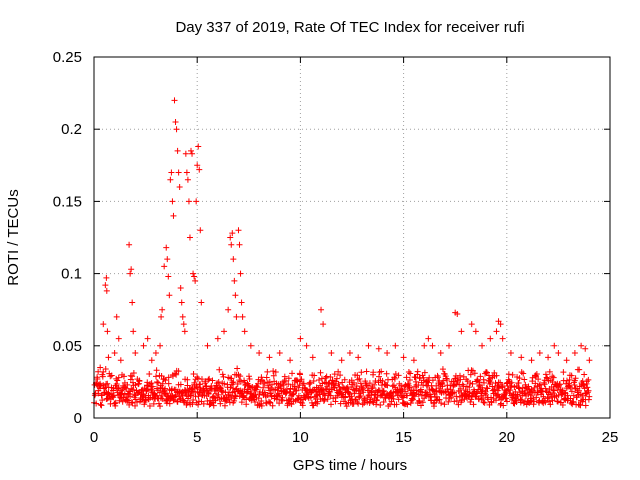 The image size is (640, 480). What do you see at coordinates (71, 274) in the screenshot?
I see `y-tick-label: 0.1` at bounding box center [71, 274].